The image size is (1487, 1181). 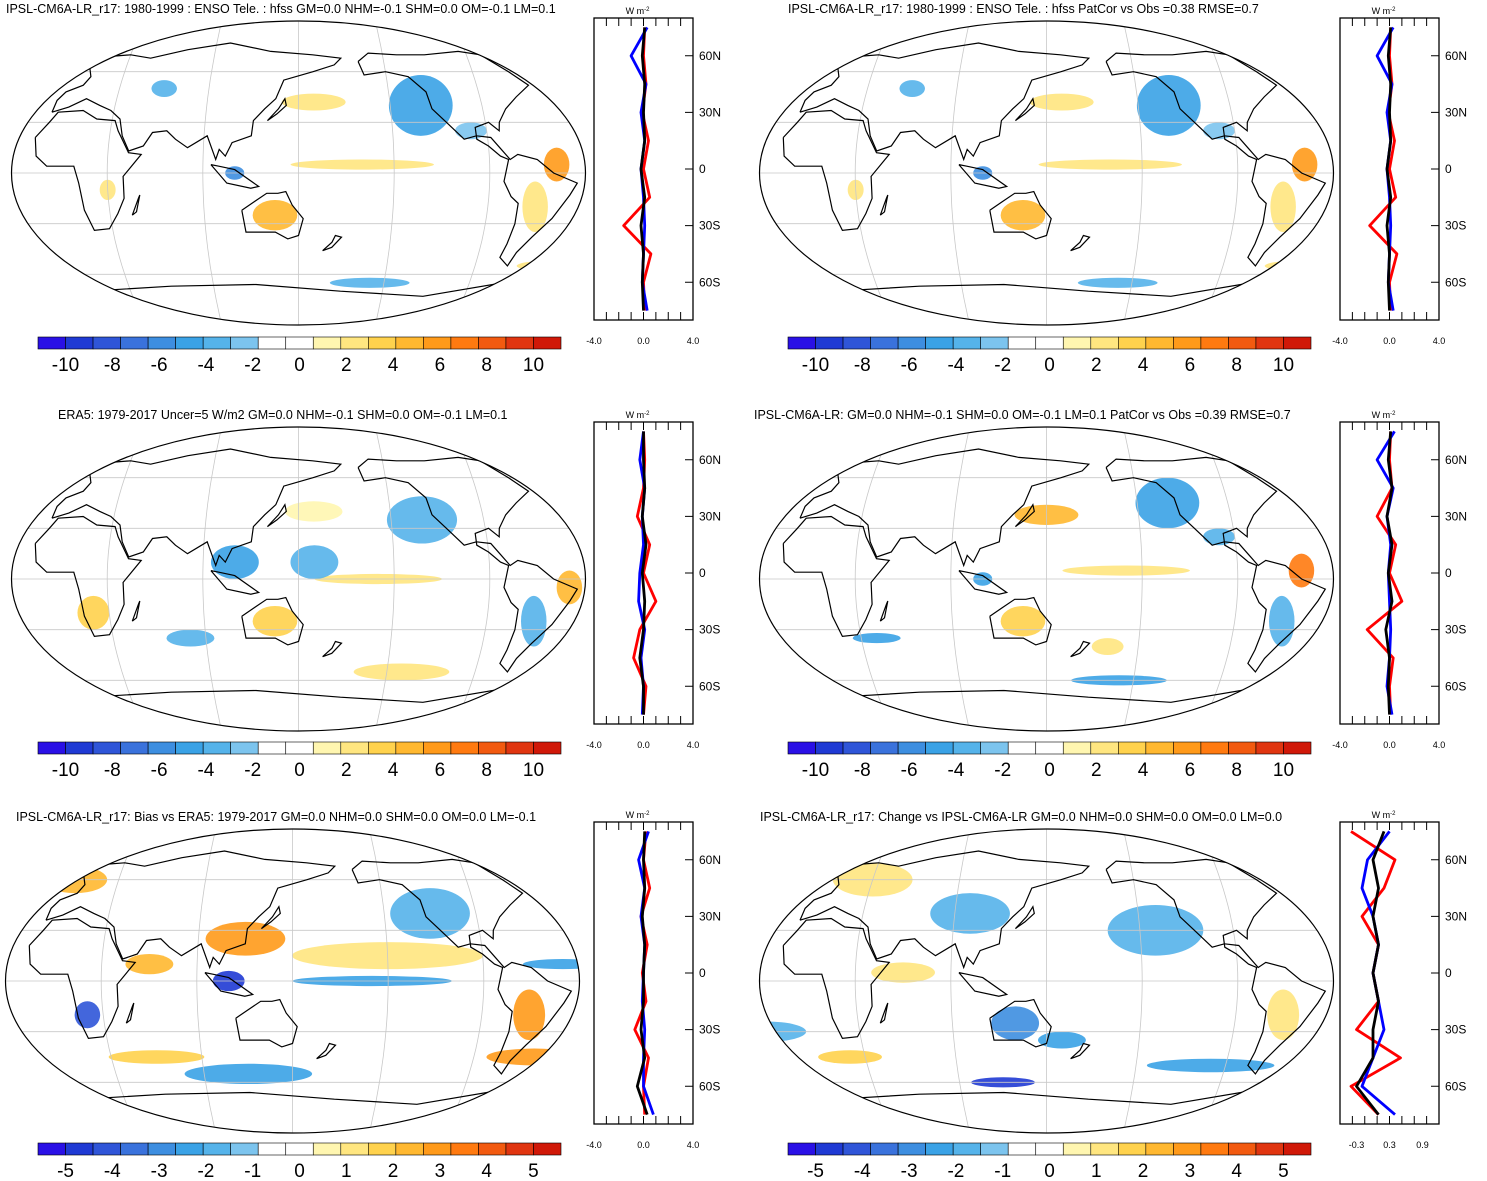 What do you see at coordinates (1283, 770) in the screenshot?
I see `colorbar-label: 10` at bounding box center [1283, 770].